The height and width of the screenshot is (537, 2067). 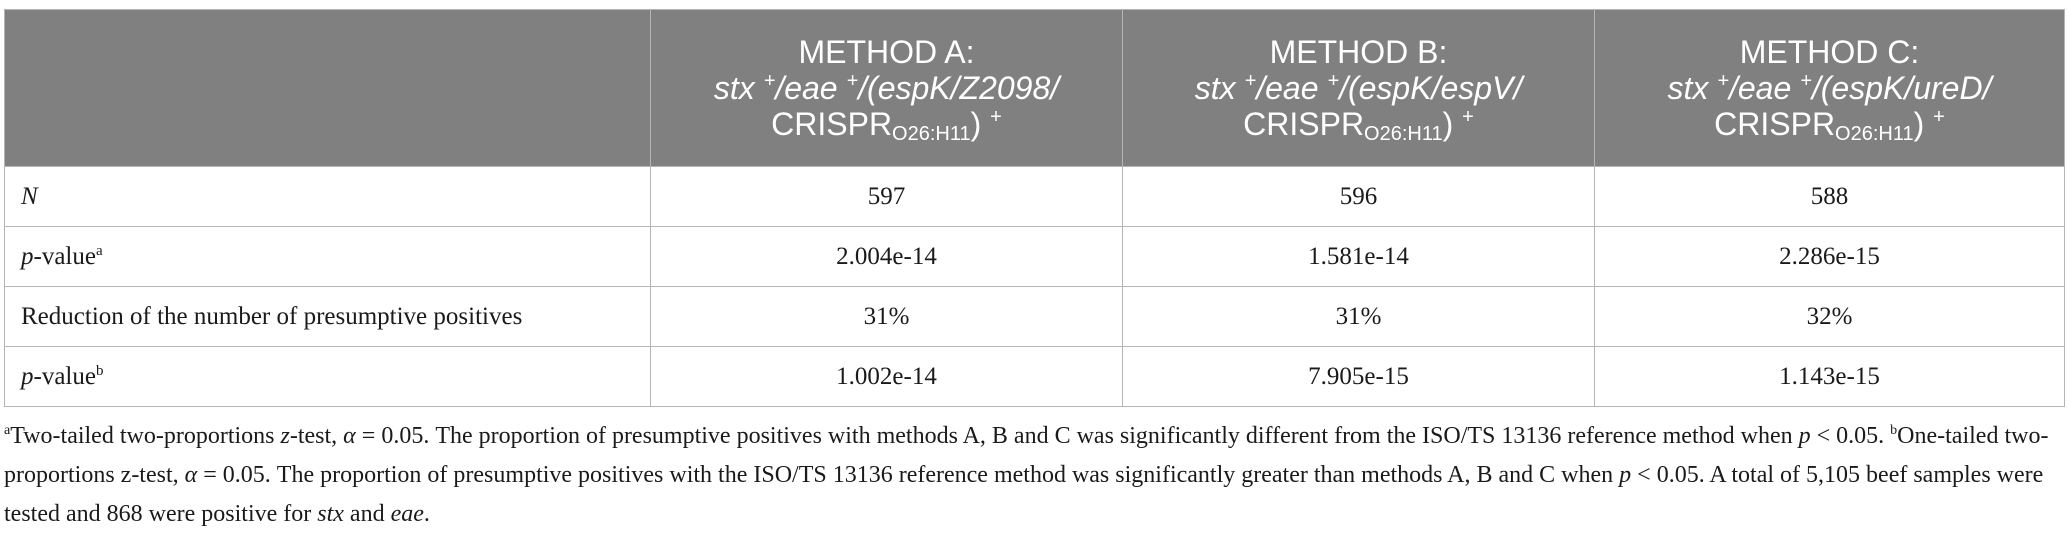 What do you see at coordinates (327, 196) in the screenshot?
I see `row-label: N` at bounding box center [327, 196].